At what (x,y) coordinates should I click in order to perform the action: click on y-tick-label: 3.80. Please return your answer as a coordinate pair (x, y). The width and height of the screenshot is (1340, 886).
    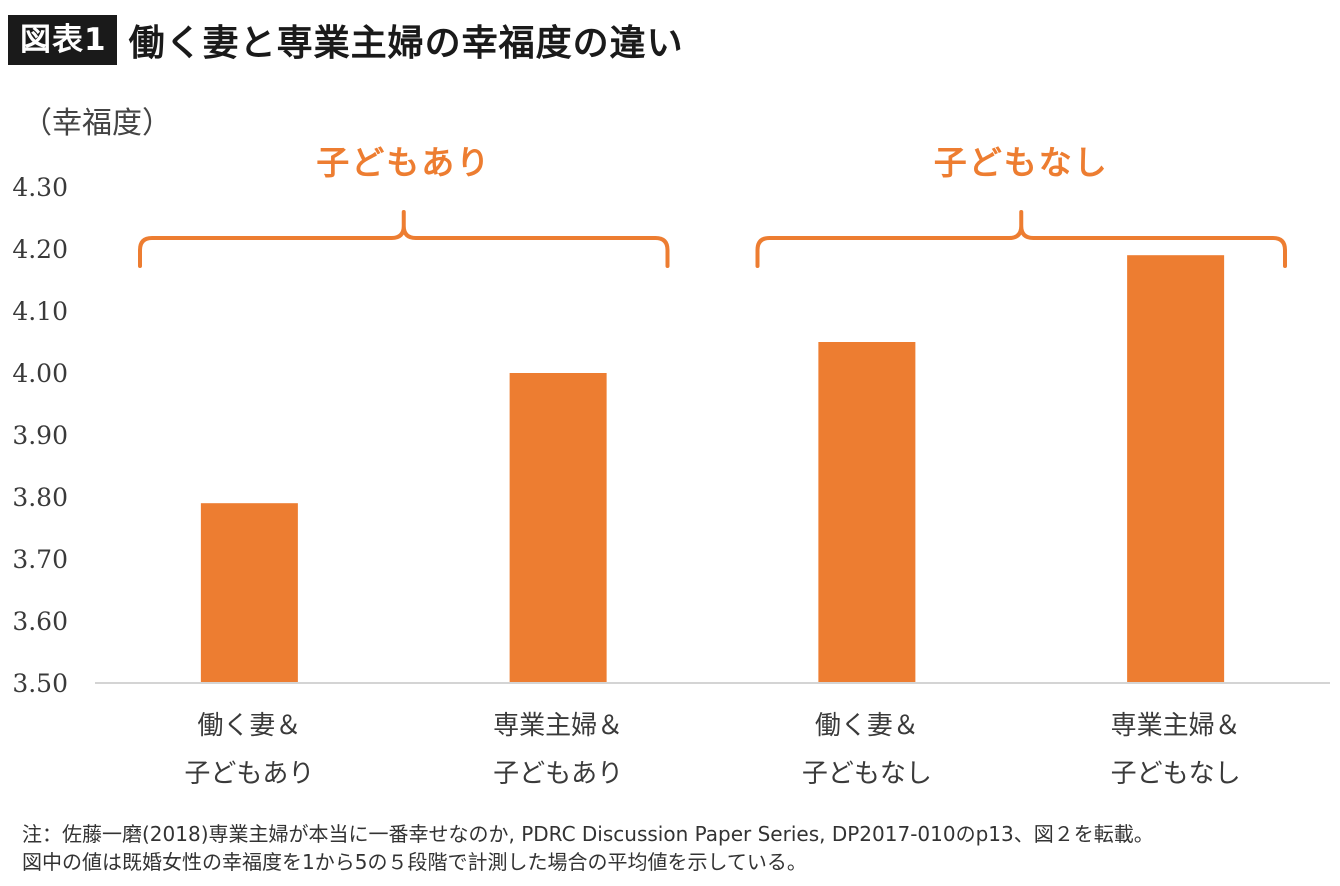
    Looking at the image, I should click on (40, 497).